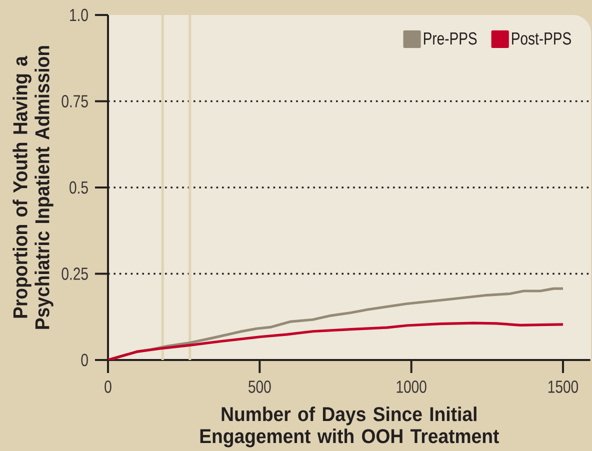 The image size is (592, 451). I want to click on x-tick-label: 1500, so click(563, 386).